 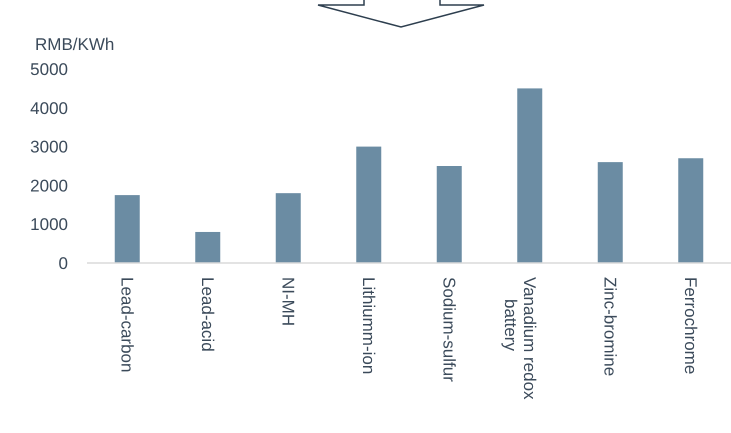 I want to click on x-tick-label: Lead-carbon, so click(x=126, y=324).